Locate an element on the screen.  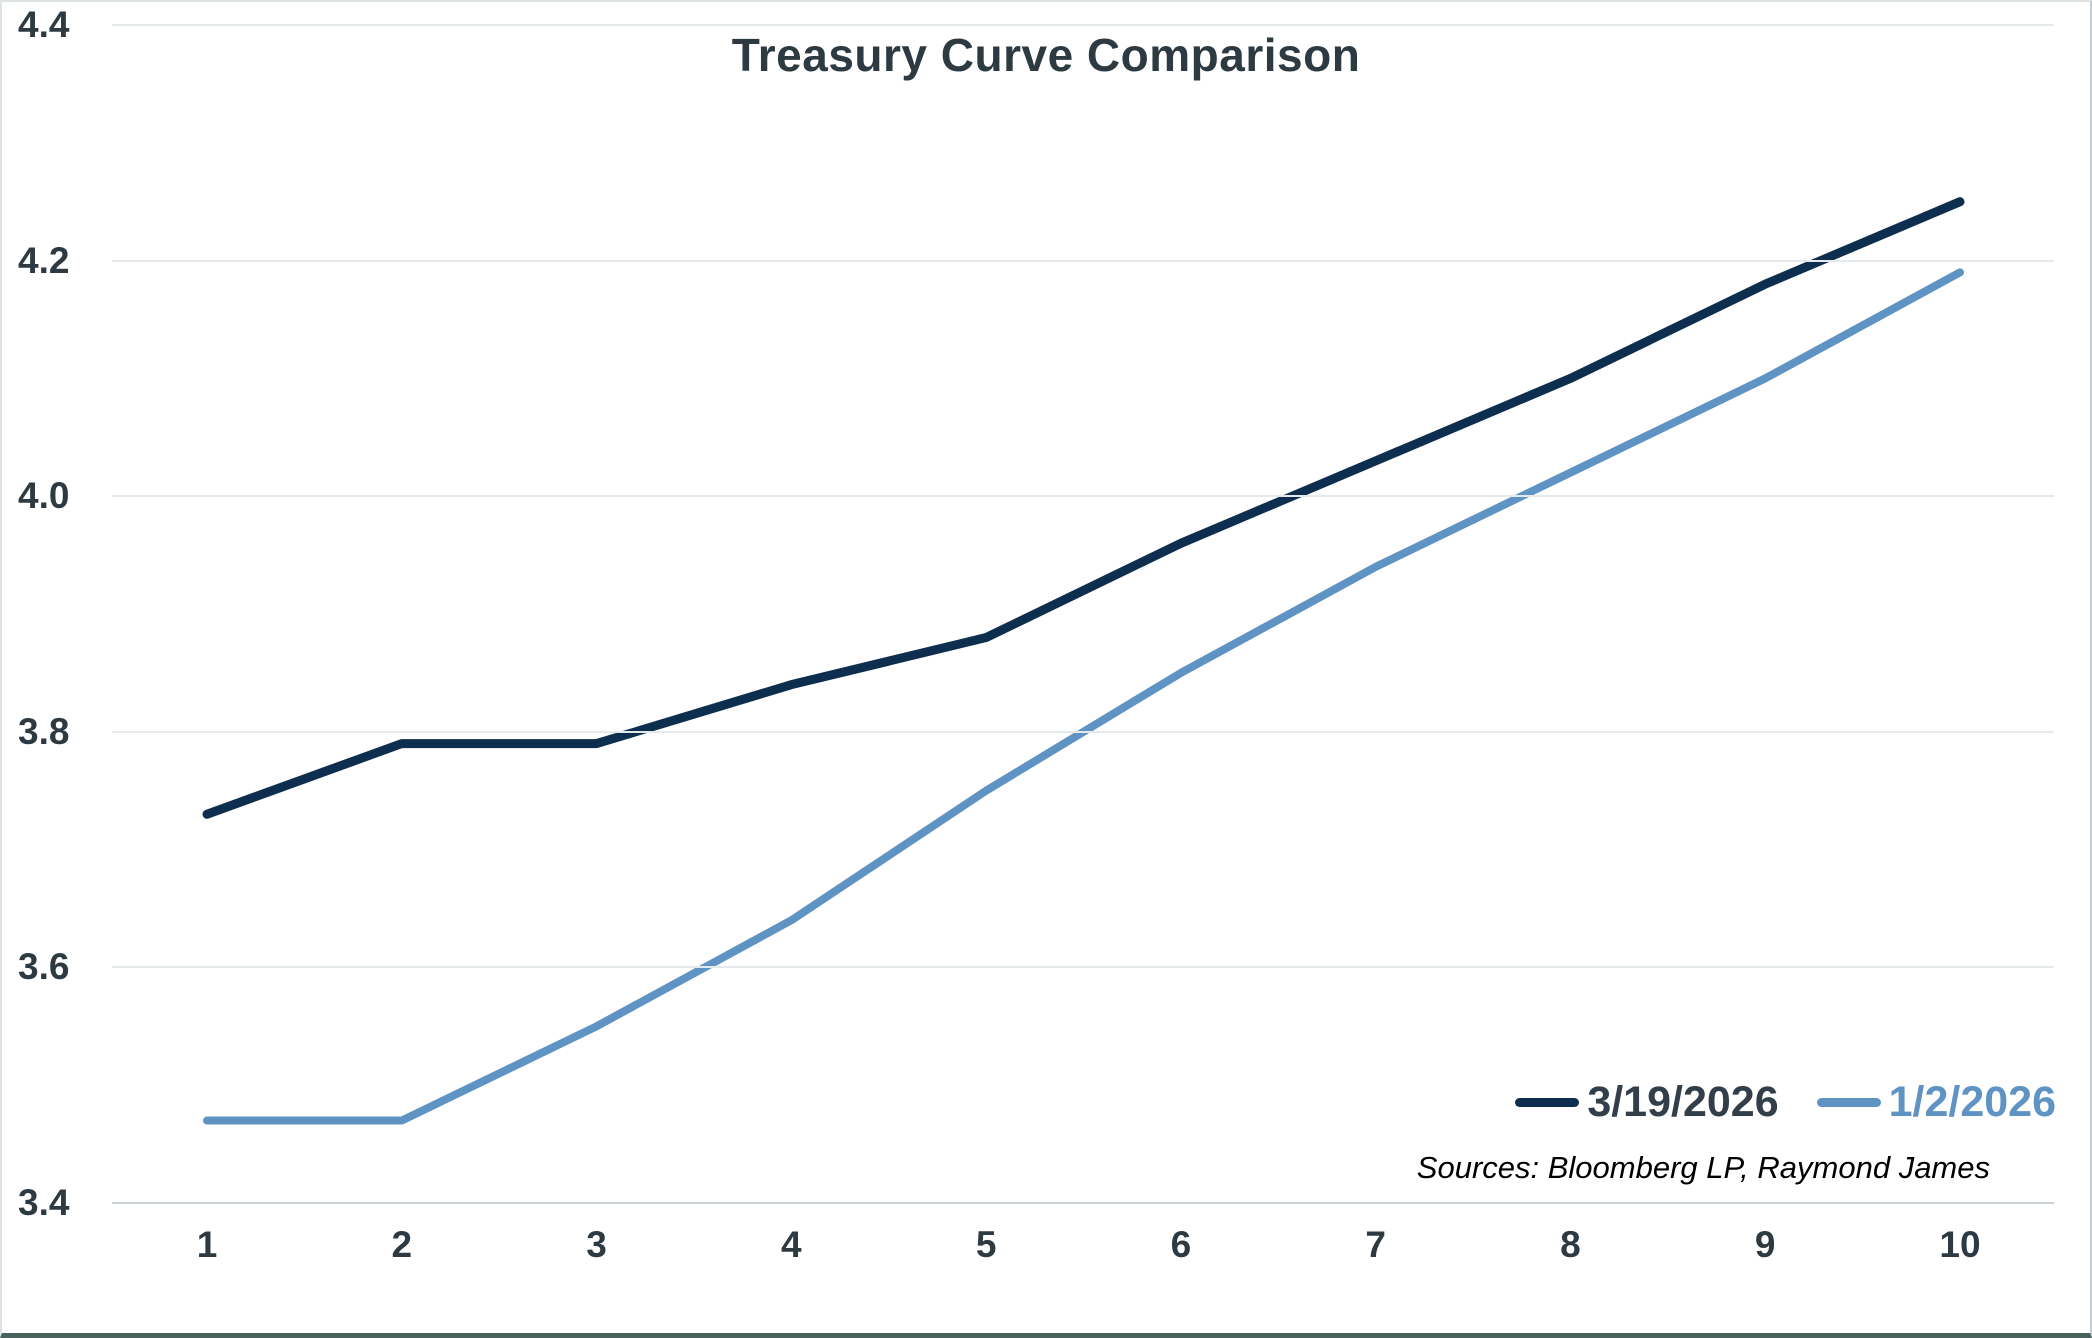
legend-item-1-2-2026: 1/2/2026 is located at coordinates (1936, 1102).